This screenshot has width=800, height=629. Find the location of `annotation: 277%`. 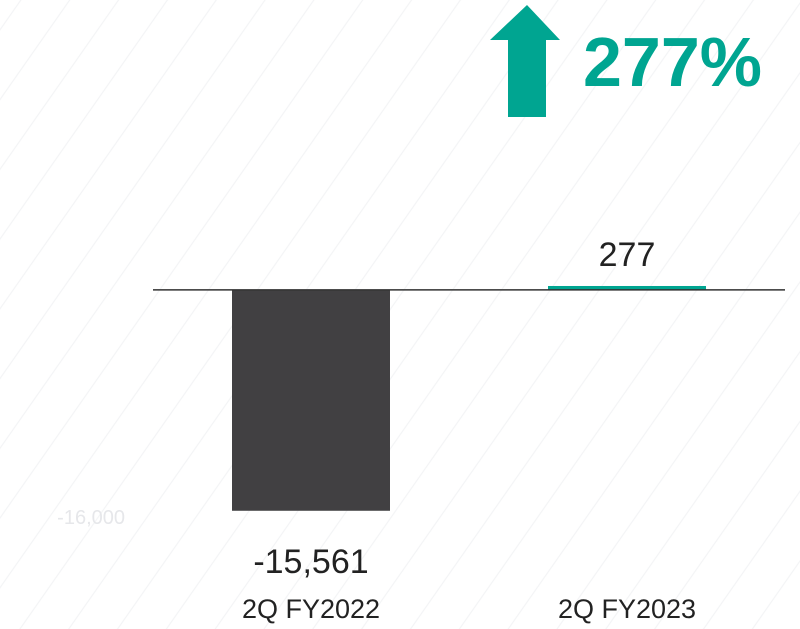

annotation: 277% is located at coordinates (672, 62).